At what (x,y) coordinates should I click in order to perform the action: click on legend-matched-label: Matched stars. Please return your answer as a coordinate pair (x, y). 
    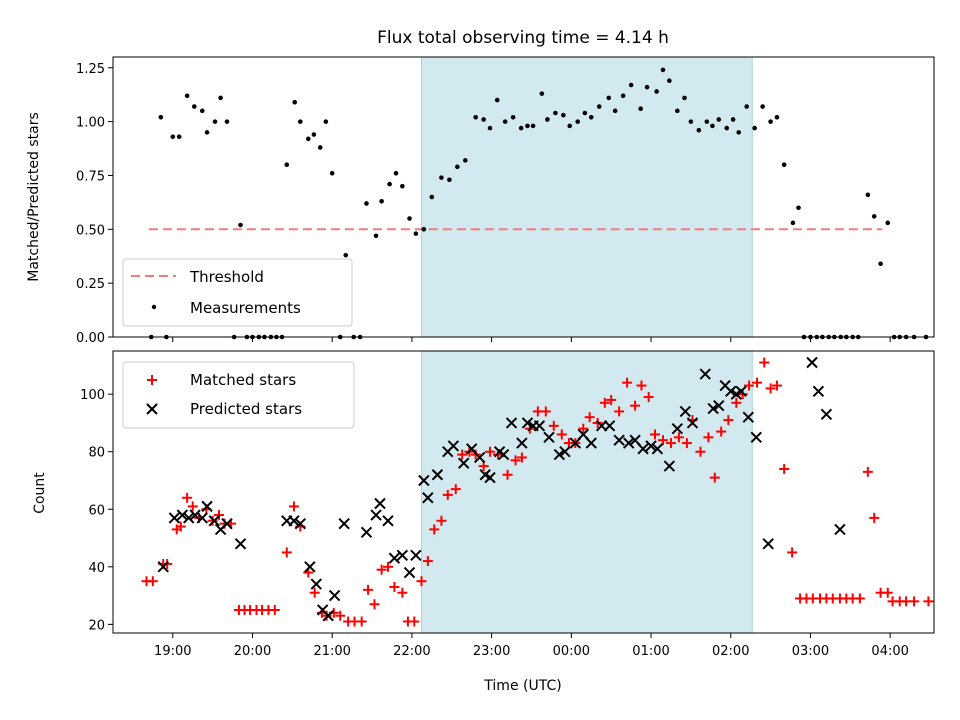
    Looking at the image, I should click on (243, 380).